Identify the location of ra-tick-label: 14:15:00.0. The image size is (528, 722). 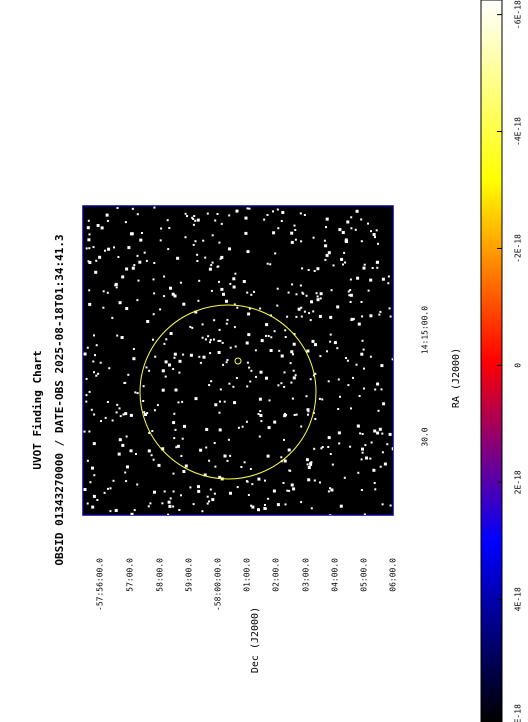
(425, 330).